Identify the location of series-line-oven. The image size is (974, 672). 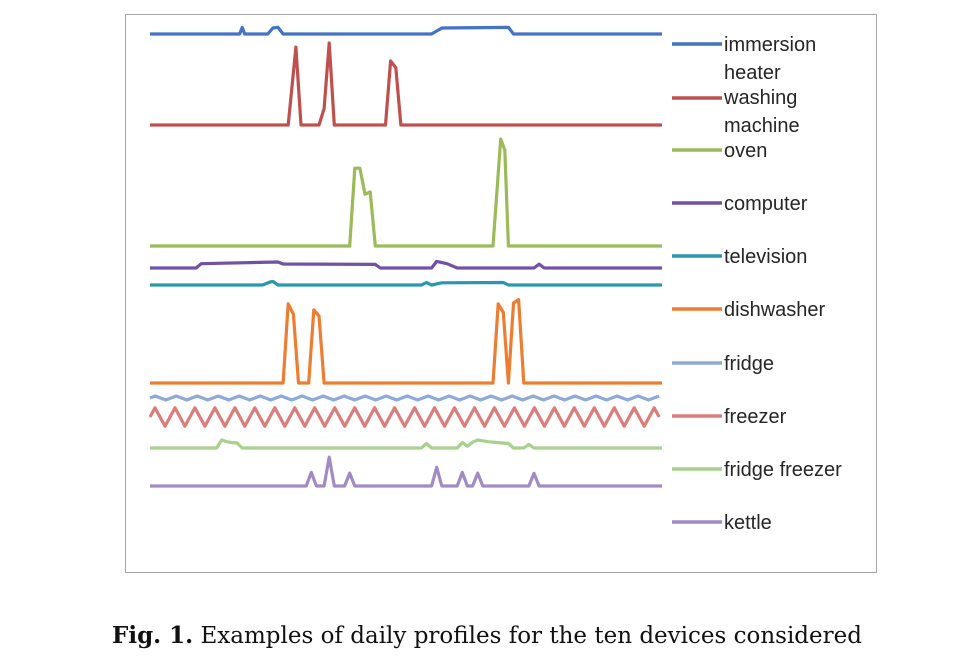
(406, 192).